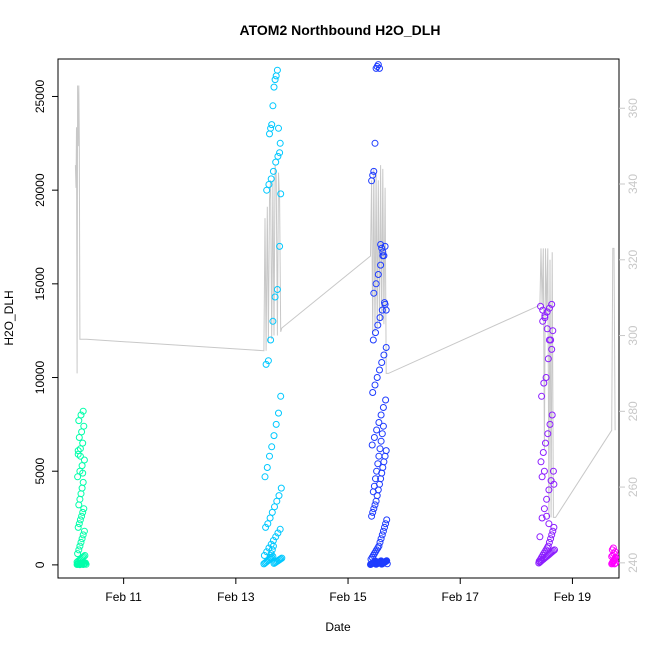  I want to click on y2-tick-label-2: 280, so click(633, 411).